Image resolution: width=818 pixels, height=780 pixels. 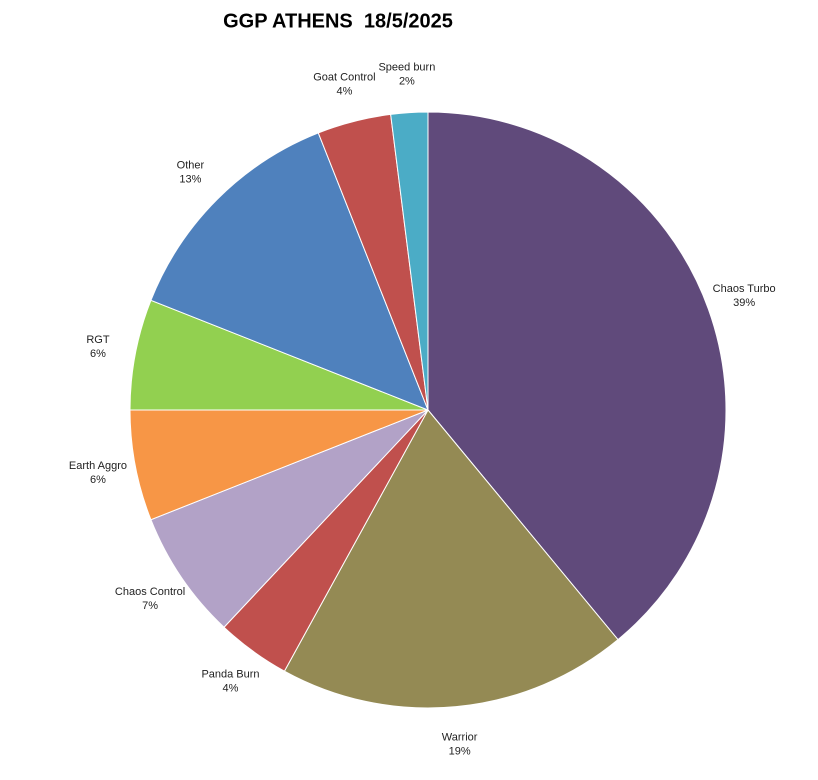 What do you see at coordinates (230, 675) in the screenshot?
I see `slice-label: Panda Burn` at bounding box center [230, 675].